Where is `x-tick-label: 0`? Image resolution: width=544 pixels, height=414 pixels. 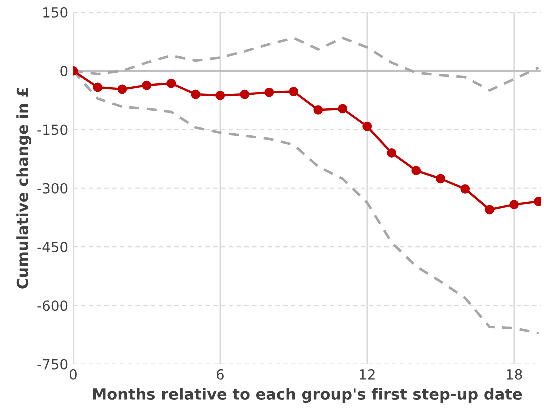
x-tick-label: 0 is located at coordinates (73, 374).